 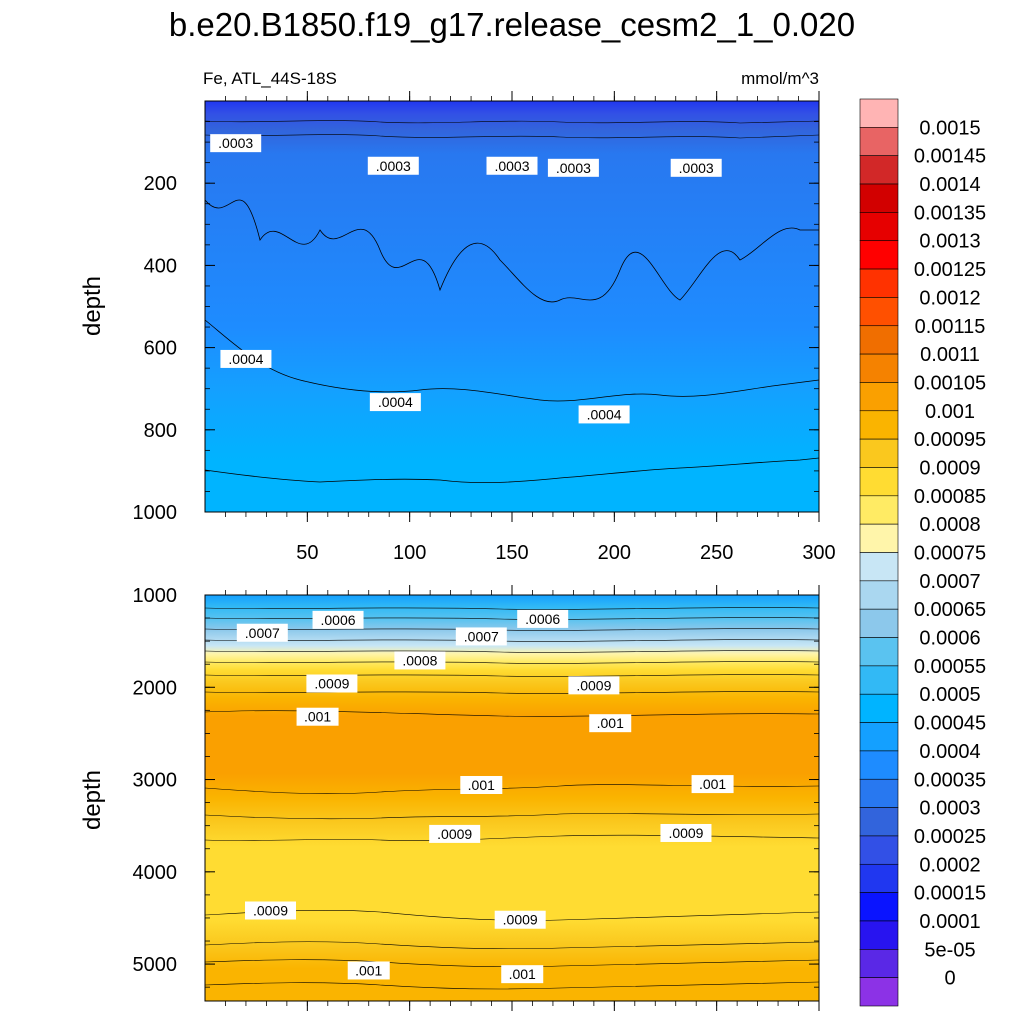 What do you see at coordinates (950, 610) in the screenshot?
I see `colorbar-label: 0.00065` at bounding box center [950, 610].